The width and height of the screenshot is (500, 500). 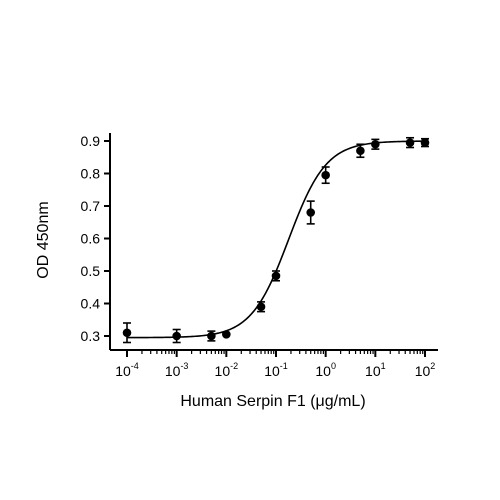 I want to click on y-tick-label: 0.5, so click(x=91, y=271).